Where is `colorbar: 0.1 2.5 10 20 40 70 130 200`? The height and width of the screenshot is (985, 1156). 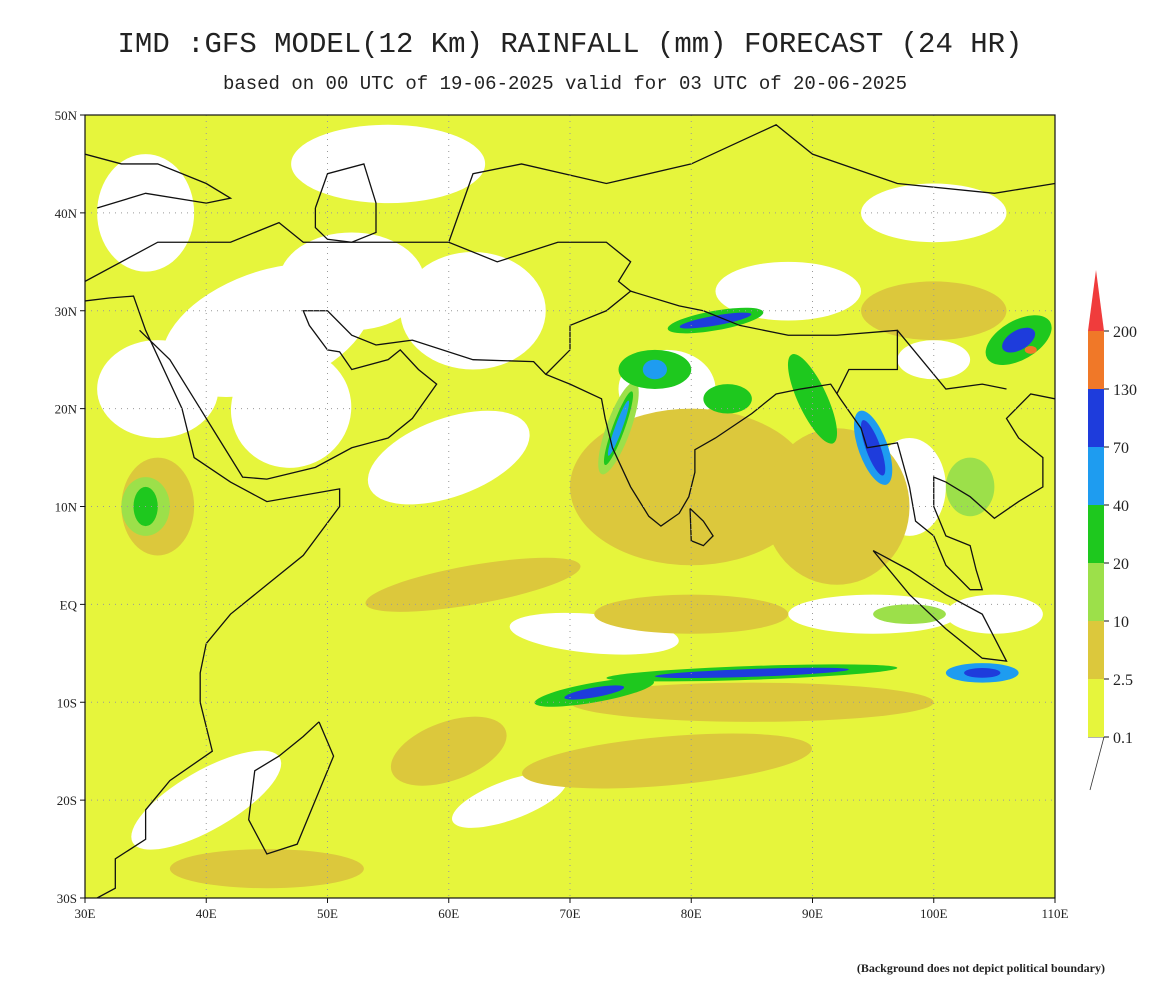 colorbar: 0.1 2.5 10 20 40 70 130 200 is located at coordinates (1112, 530).